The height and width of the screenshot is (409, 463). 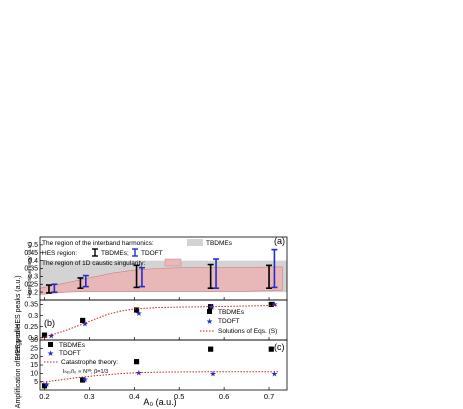 I want to click on panel-c-ylabel-text: Amplification of HES peaks, so click(x=18, y=365).